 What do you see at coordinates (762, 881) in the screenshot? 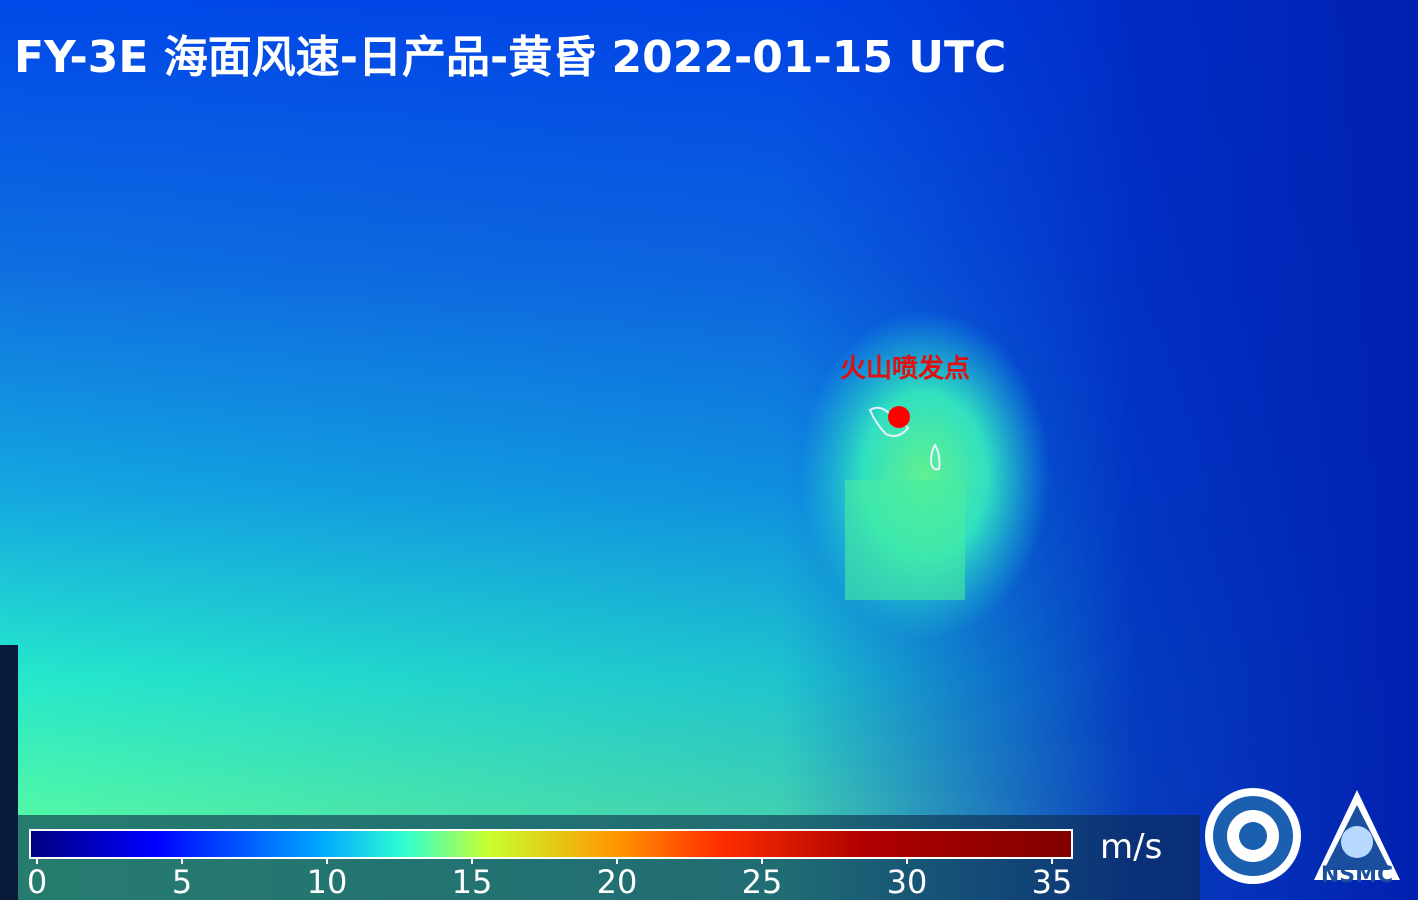
I see `colorbar-tick-label: 25` at bounding box center [762, 881].